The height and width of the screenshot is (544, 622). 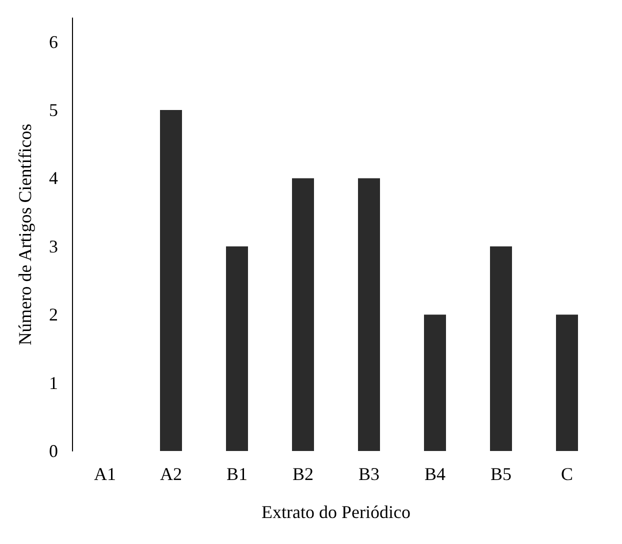 I want to click on x-tick-label: B4, so click(x=435, y=474).